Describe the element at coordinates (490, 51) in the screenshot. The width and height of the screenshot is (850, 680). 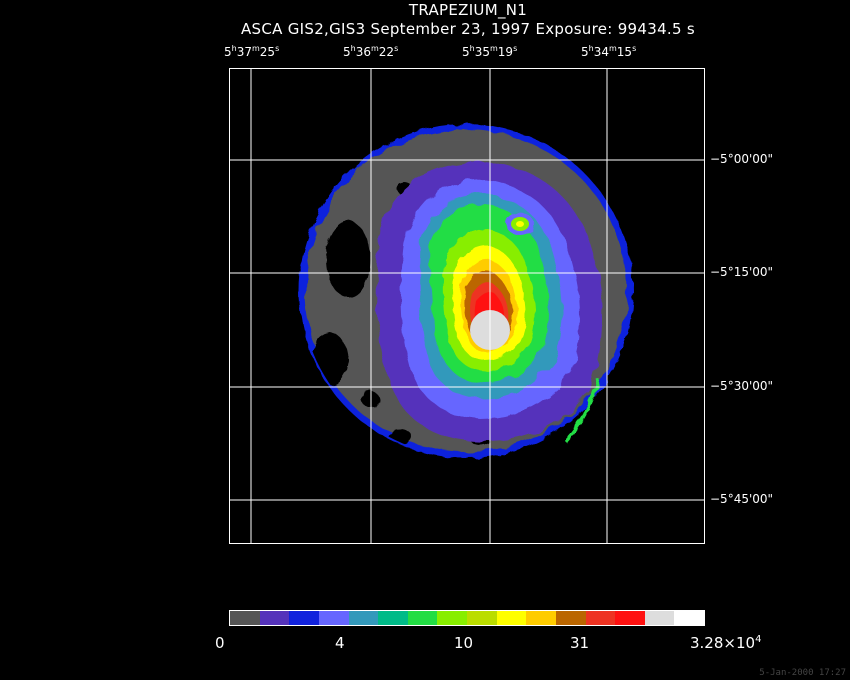
I see `ra-tick-label: 5h35m19s` at that location.